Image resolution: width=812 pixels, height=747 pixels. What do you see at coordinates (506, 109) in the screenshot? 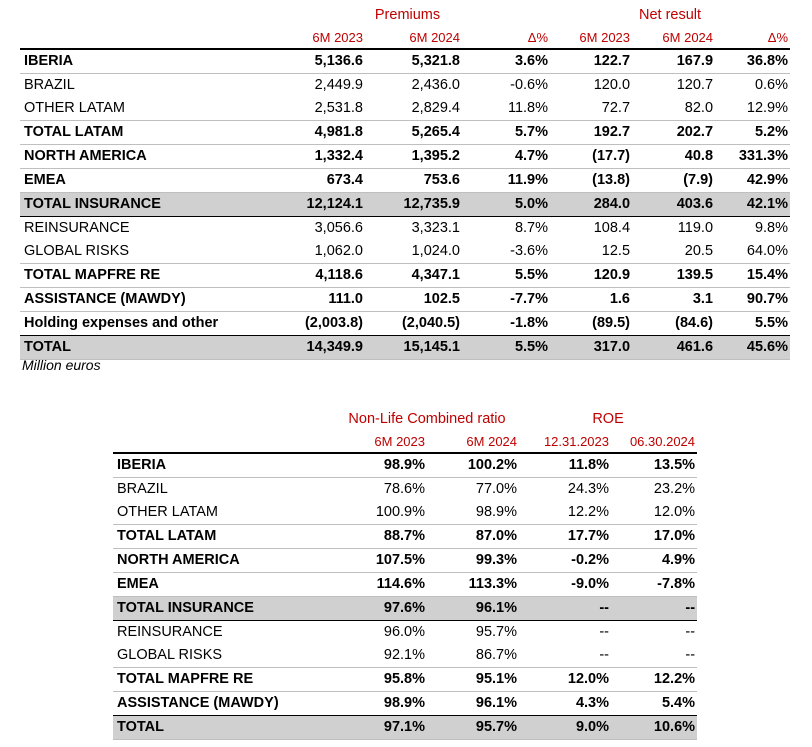
I see `cell-prem-delta: 11.8%` at bounding box center [506, 109].